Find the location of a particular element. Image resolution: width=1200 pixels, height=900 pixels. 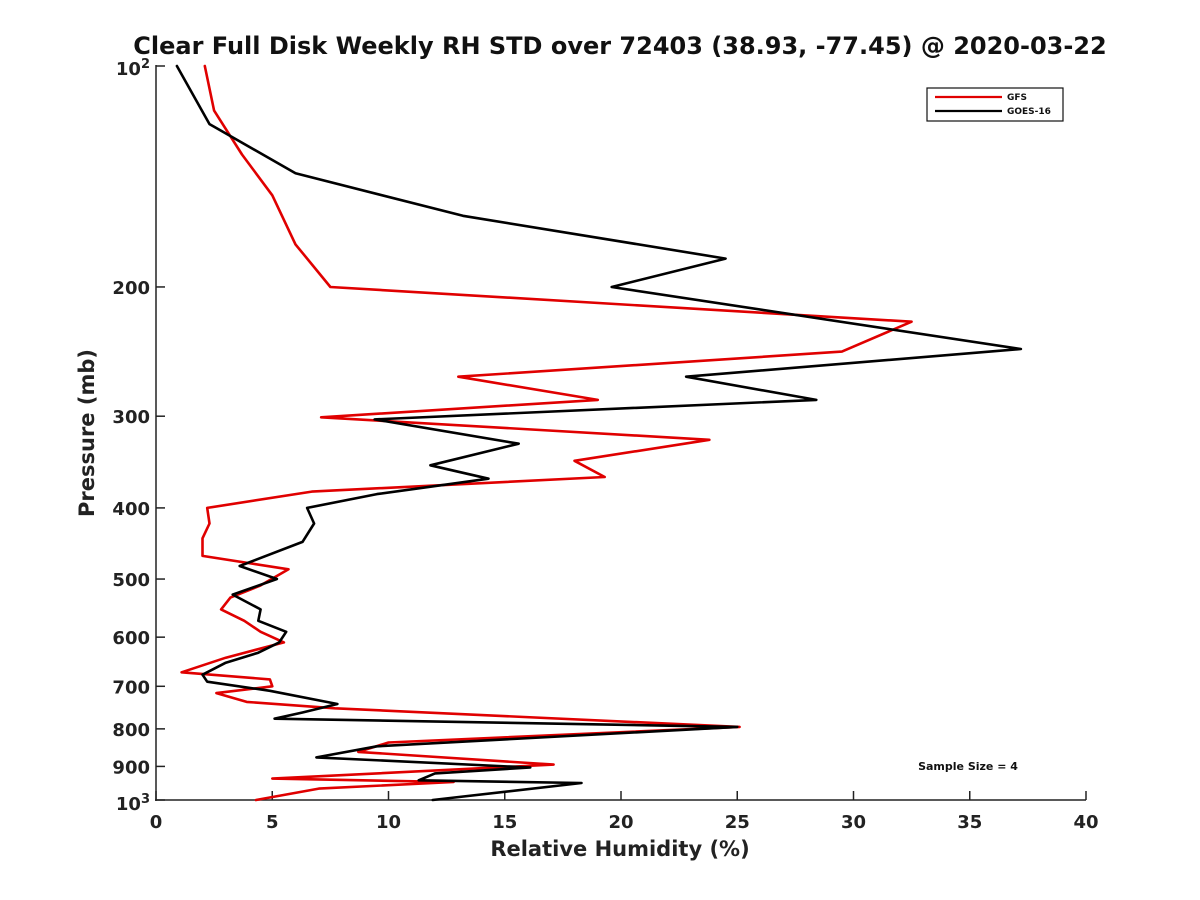

x-tick-label-10: 10 is located at coordinates (388, 822).